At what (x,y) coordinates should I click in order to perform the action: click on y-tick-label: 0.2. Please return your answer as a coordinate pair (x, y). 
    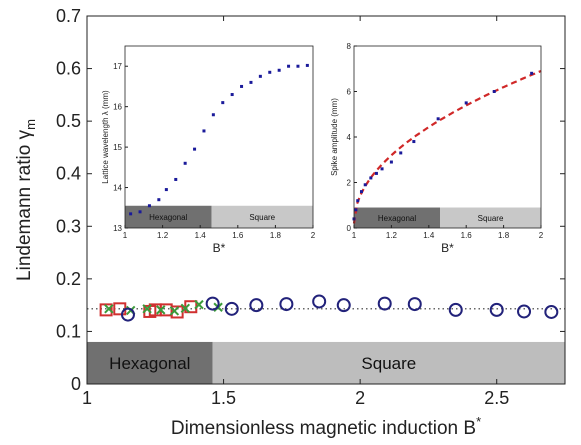
    Looking at the image, I should click on (68, 279).